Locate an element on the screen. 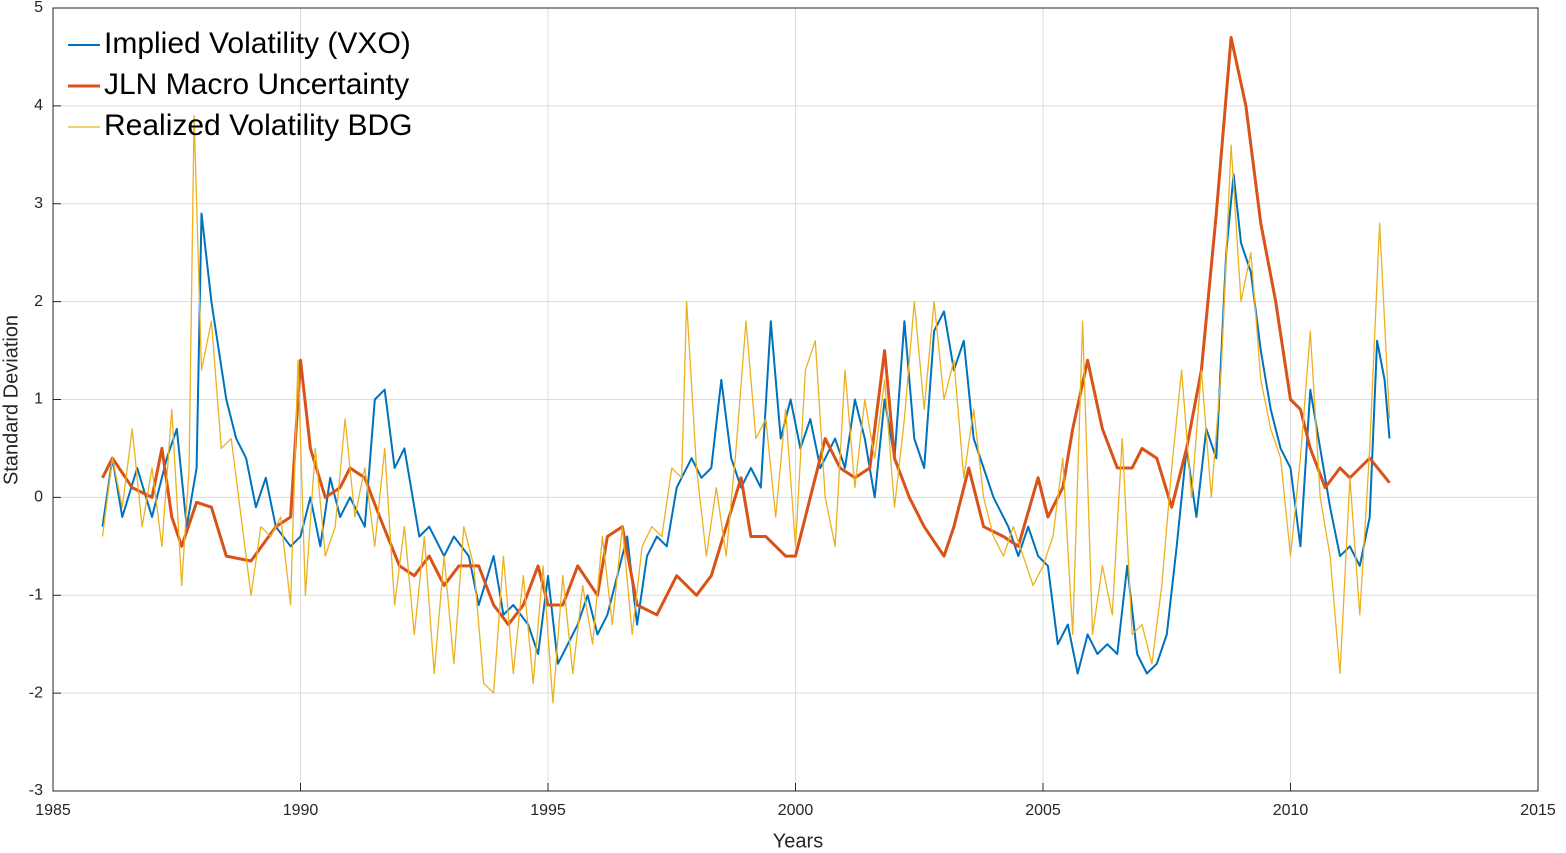  x-tick-label: 2005 is located at coordinates (1043, 810).